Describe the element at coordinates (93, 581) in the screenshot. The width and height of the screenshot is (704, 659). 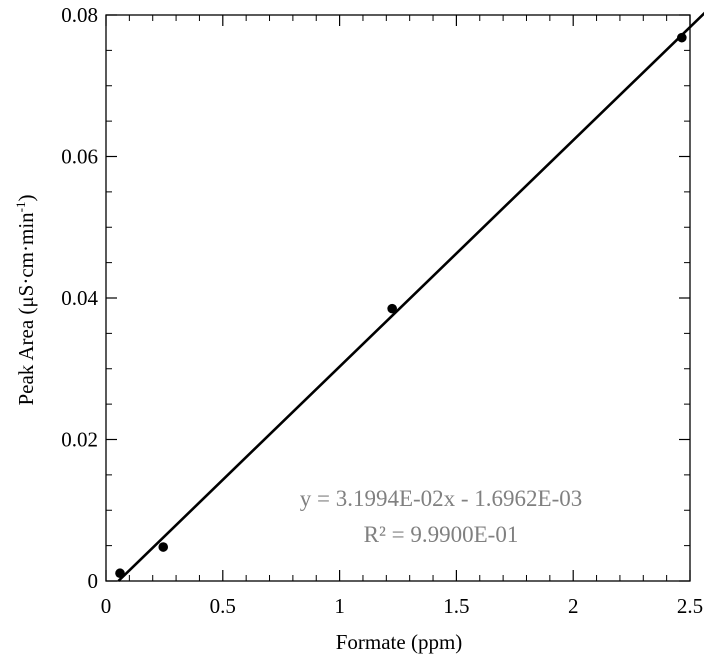
I see `y-tick-label: 0` at that location.